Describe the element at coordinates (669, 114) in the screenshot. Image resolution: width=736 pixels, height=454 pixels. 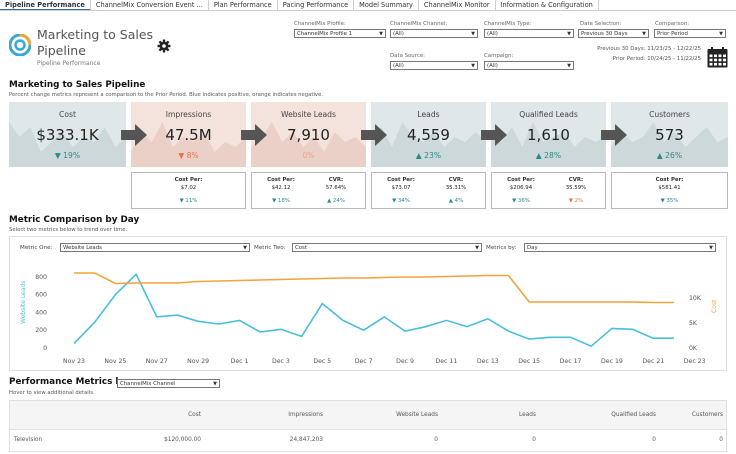
I see `card-title: Customers` at that location.